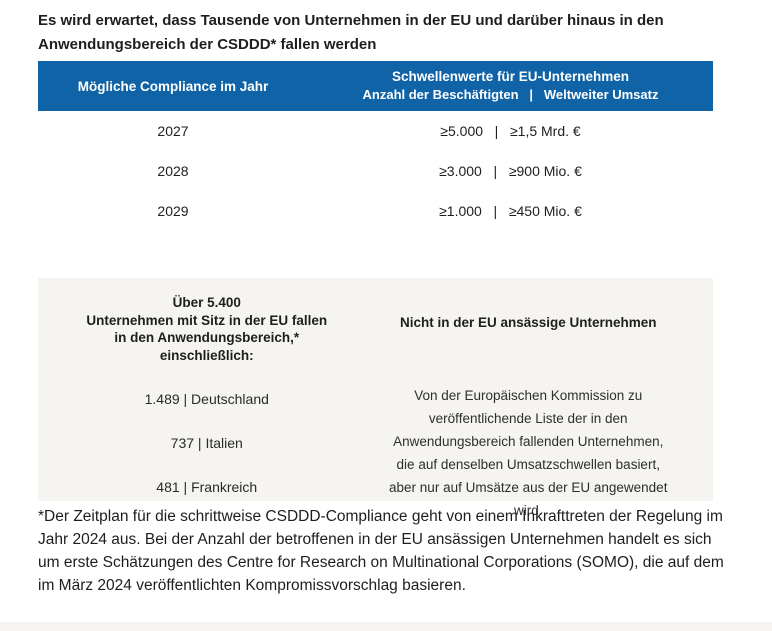 The width and height of the screenshot is (772, 631). I want to click on header-year-column: Mögliche Compliance im Jahr, so click(173, 86).